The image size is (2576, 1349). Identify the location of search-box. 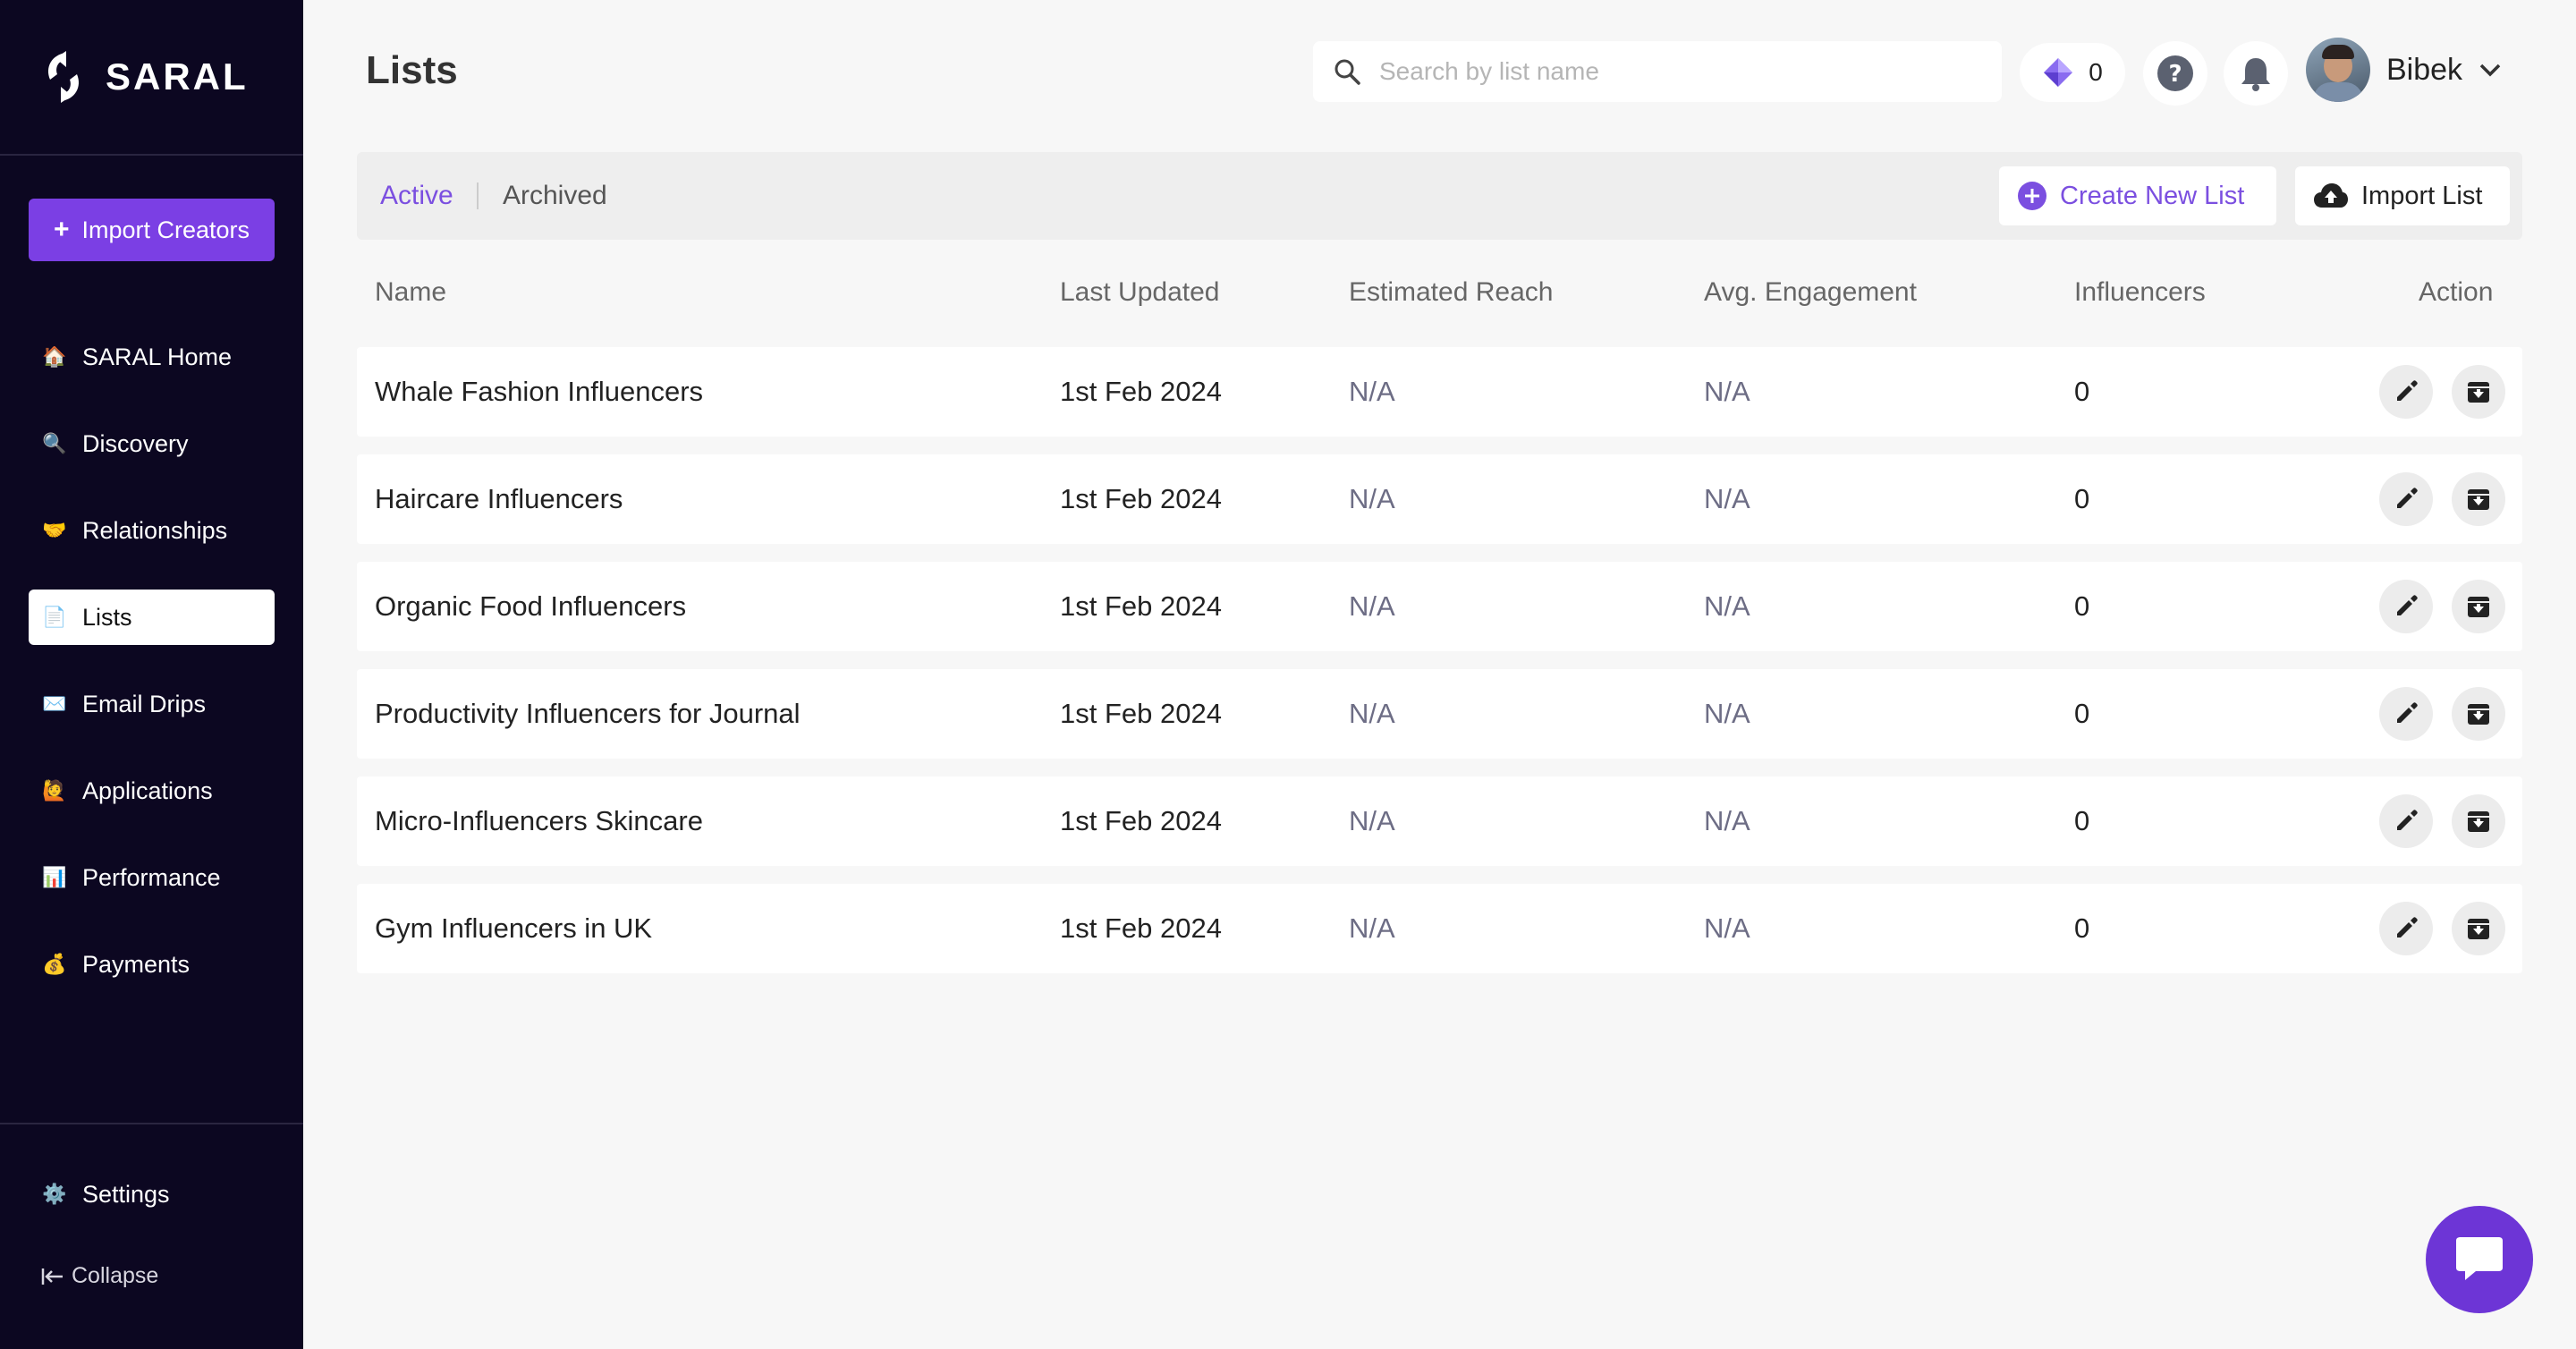
(1657, 71).